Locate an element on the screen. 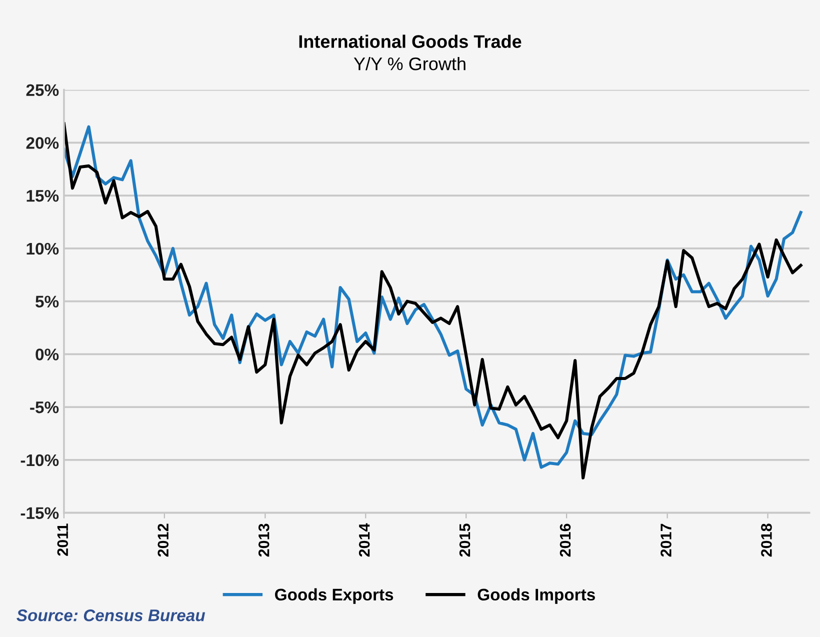 This screenshot has width=820, height=637. y-tick-label: 15% is located at coordinates (42, 196).